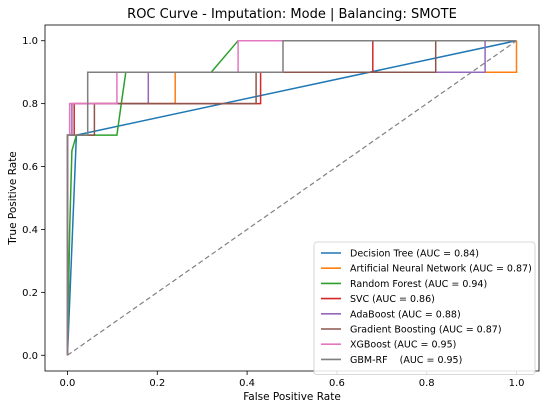 This screenshot has height=410, width=550. I want to click on y-axis-label: True Positive Rate, so click(13, 198).